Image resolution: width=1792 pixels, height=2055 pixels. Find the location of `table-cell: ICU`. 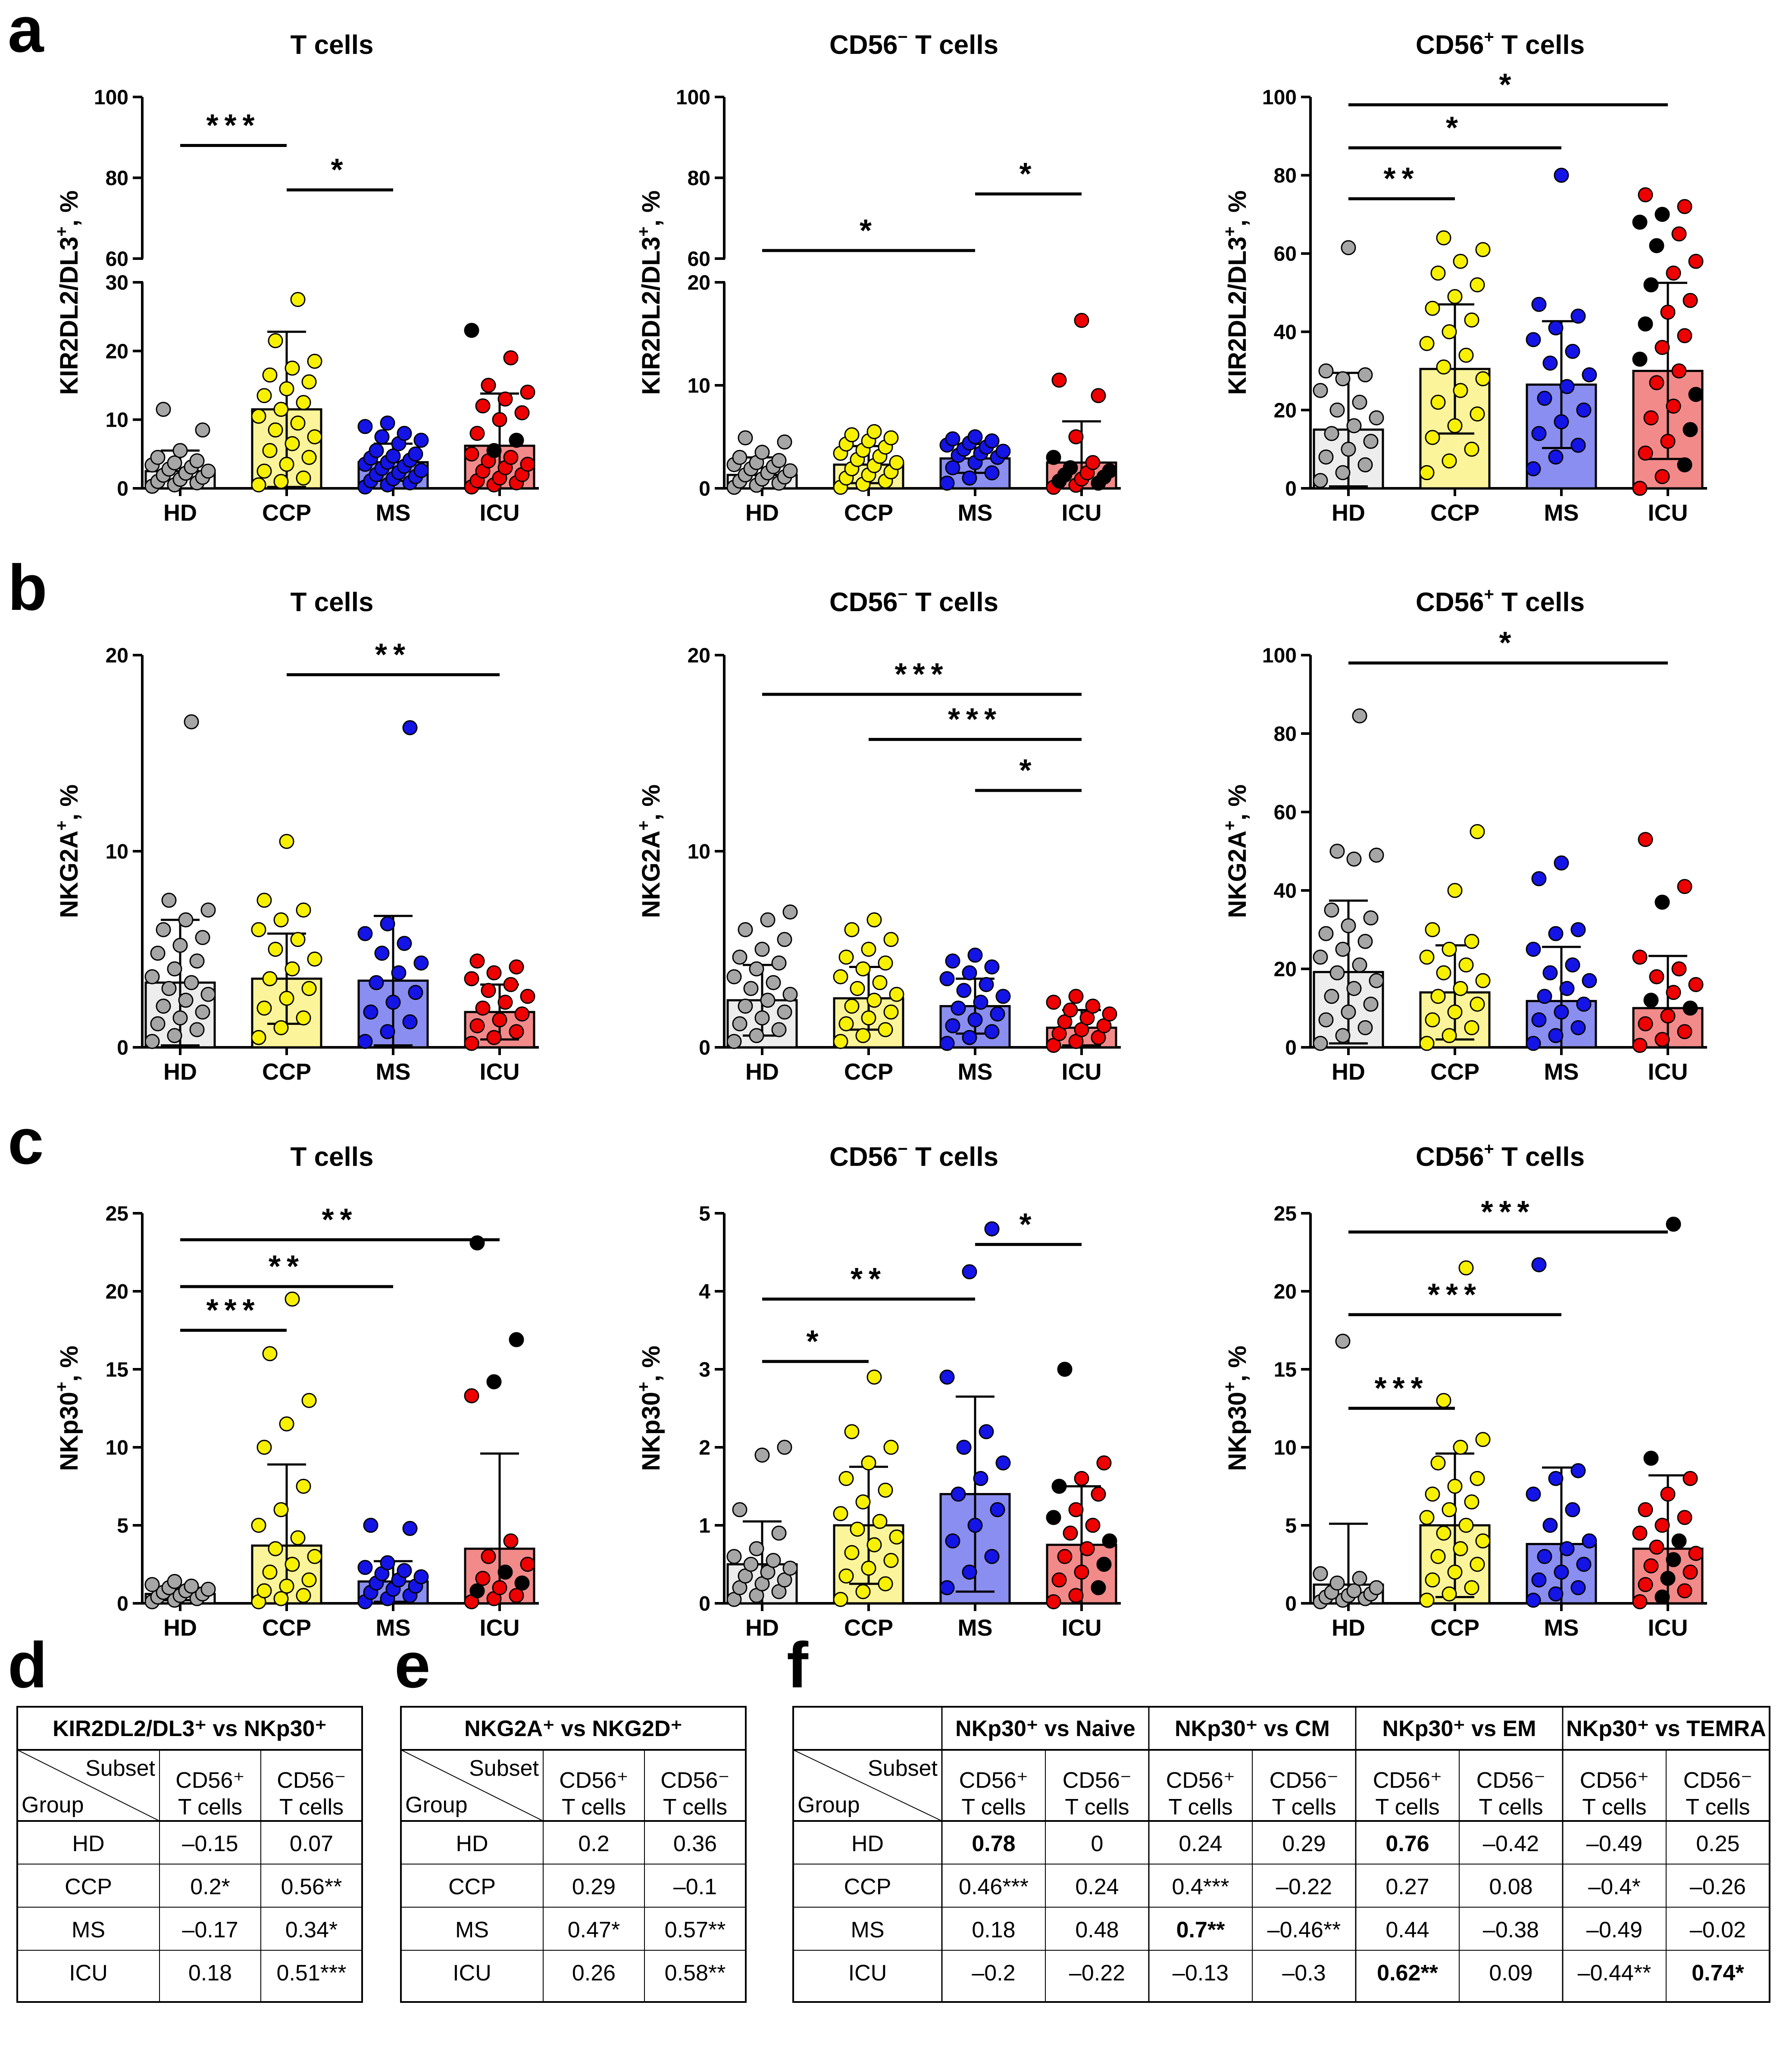

table-cell: ICU is located at coordinates (868, 1973).